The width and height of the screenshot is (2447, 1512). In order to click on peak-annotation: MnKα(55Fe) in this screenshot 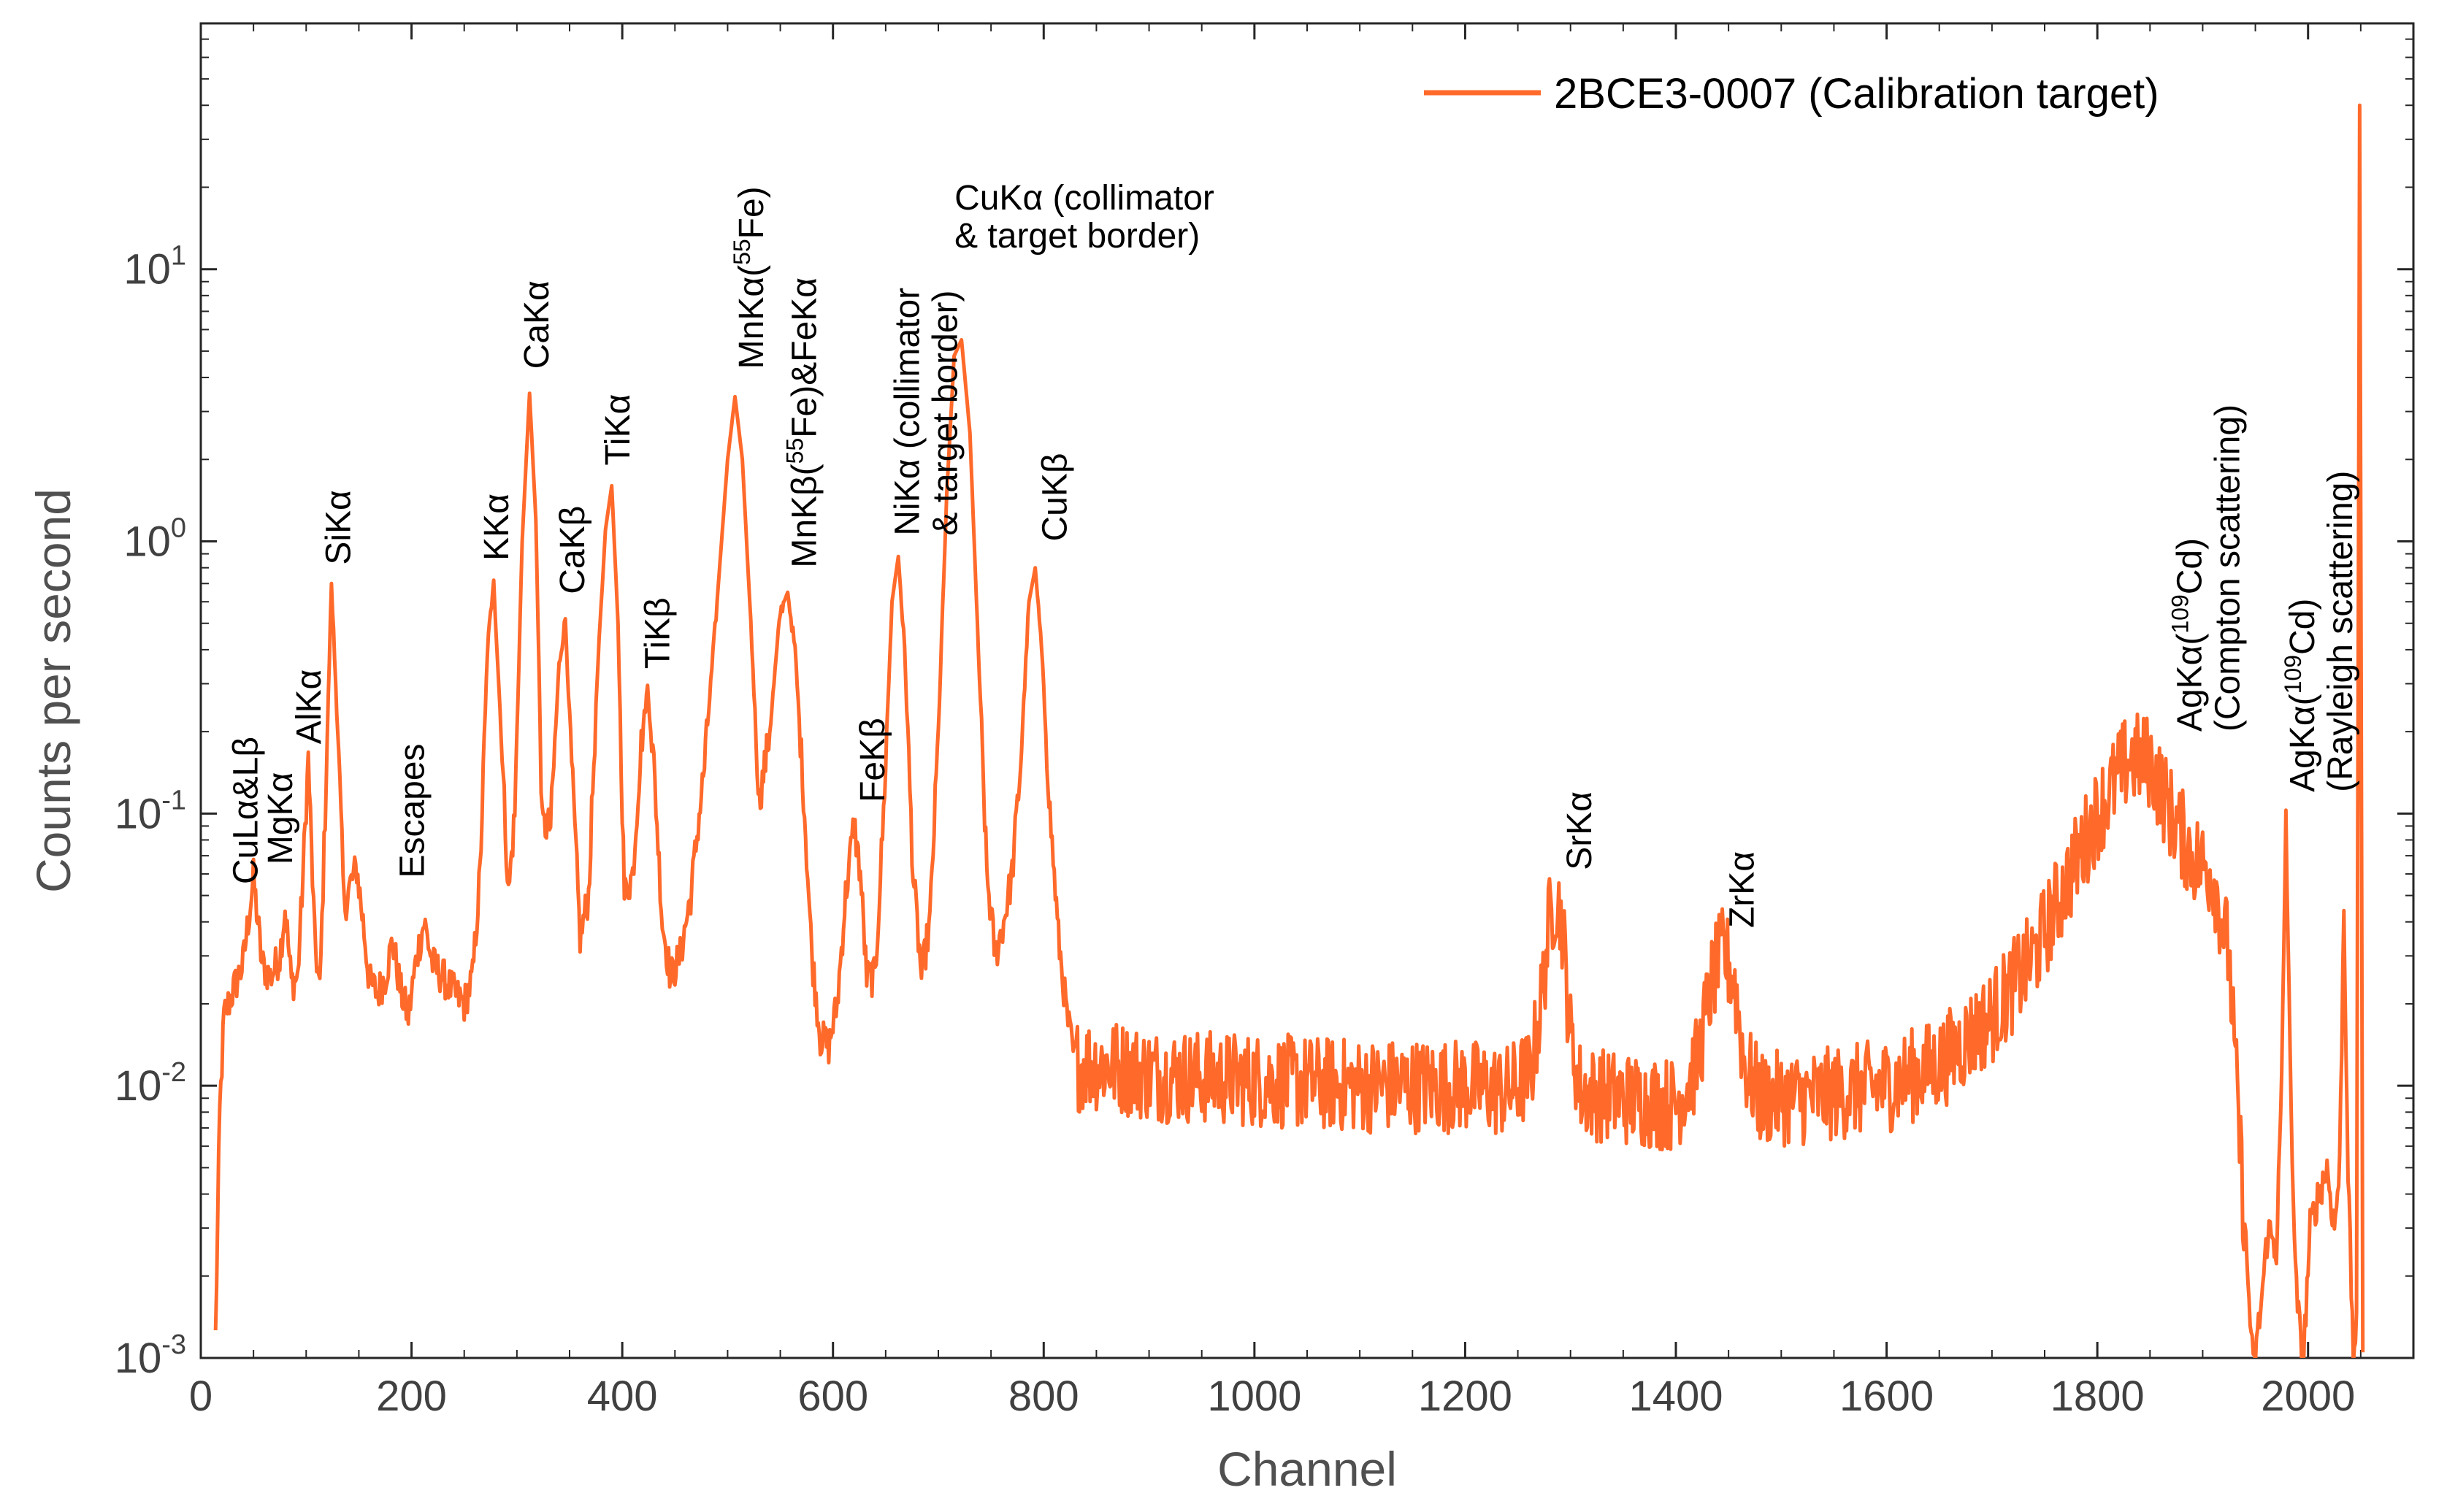, I will do `click(750, 277)`.